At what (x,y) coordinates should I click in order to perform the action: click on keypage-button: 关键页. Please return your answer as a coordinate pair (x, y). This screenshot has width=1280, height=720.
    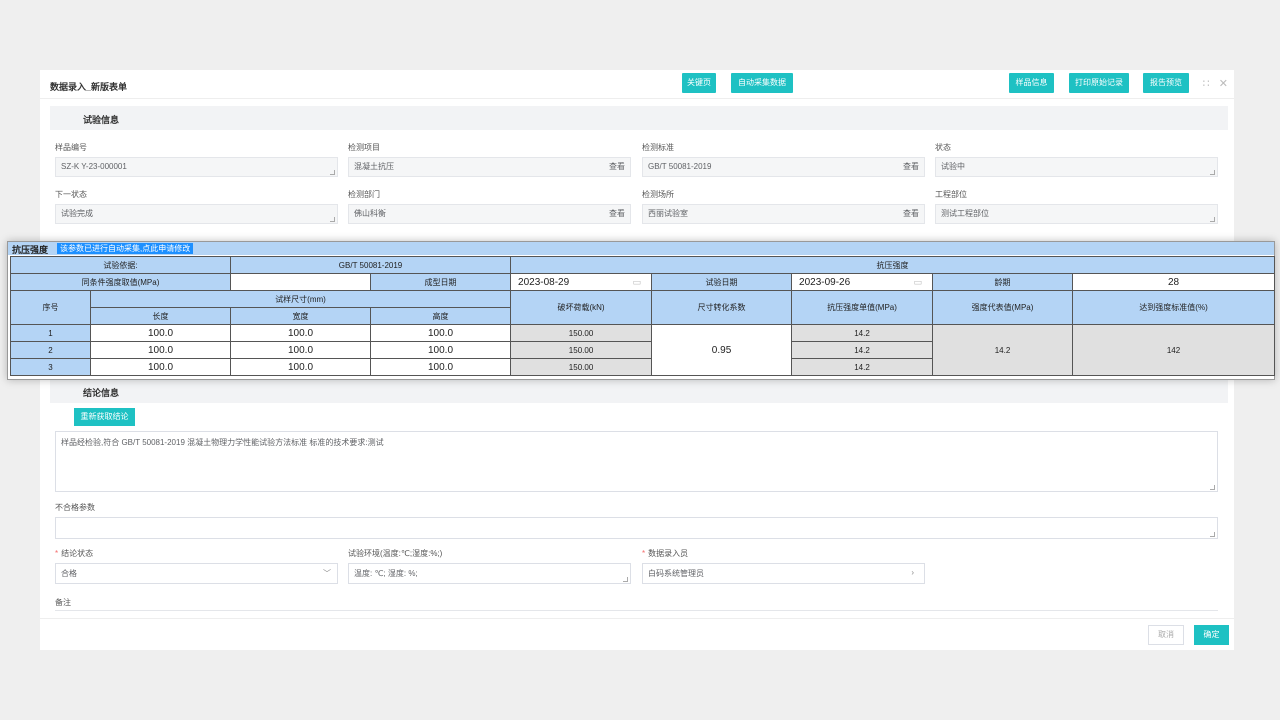
    Looking at the image, I should click on (699, 83).